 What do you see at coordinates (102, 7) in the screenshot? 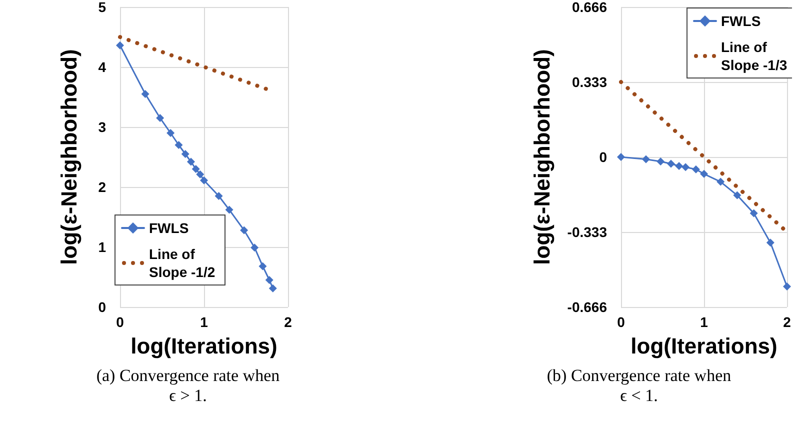
I see `y-tick-label: 5` at bounding box center [102, 7].